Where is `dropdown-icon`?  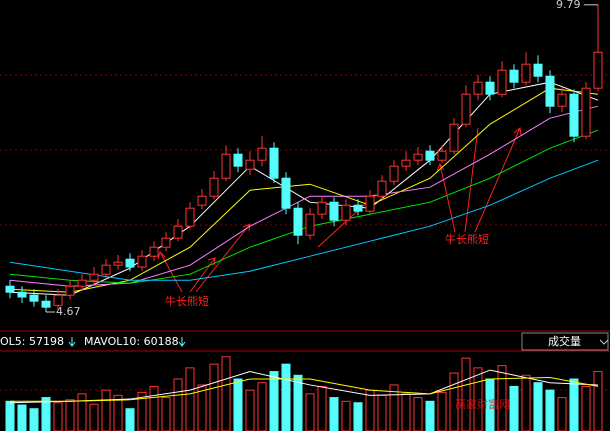 dropdown-icon is located at coordinates (604, 342).